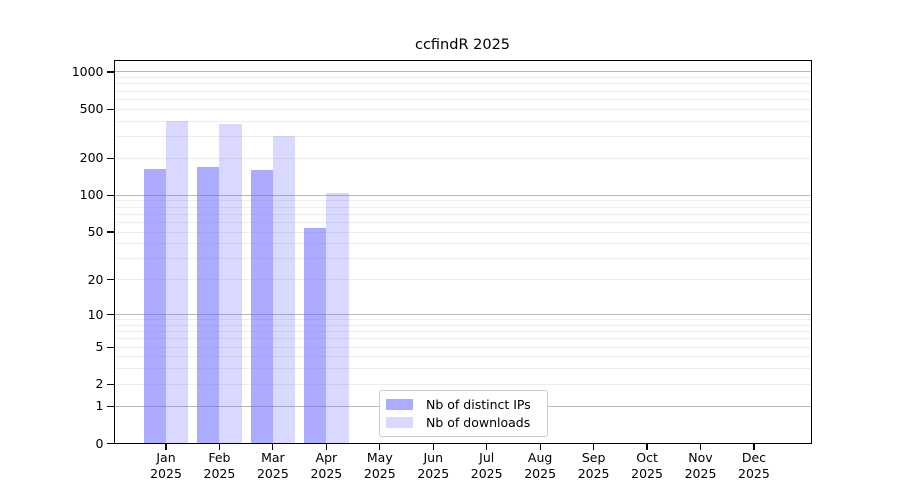  Describe the element at coordinates (540, 465) in the screenshot. I see `x-axis-tick-label: Aug 2025` at that location.